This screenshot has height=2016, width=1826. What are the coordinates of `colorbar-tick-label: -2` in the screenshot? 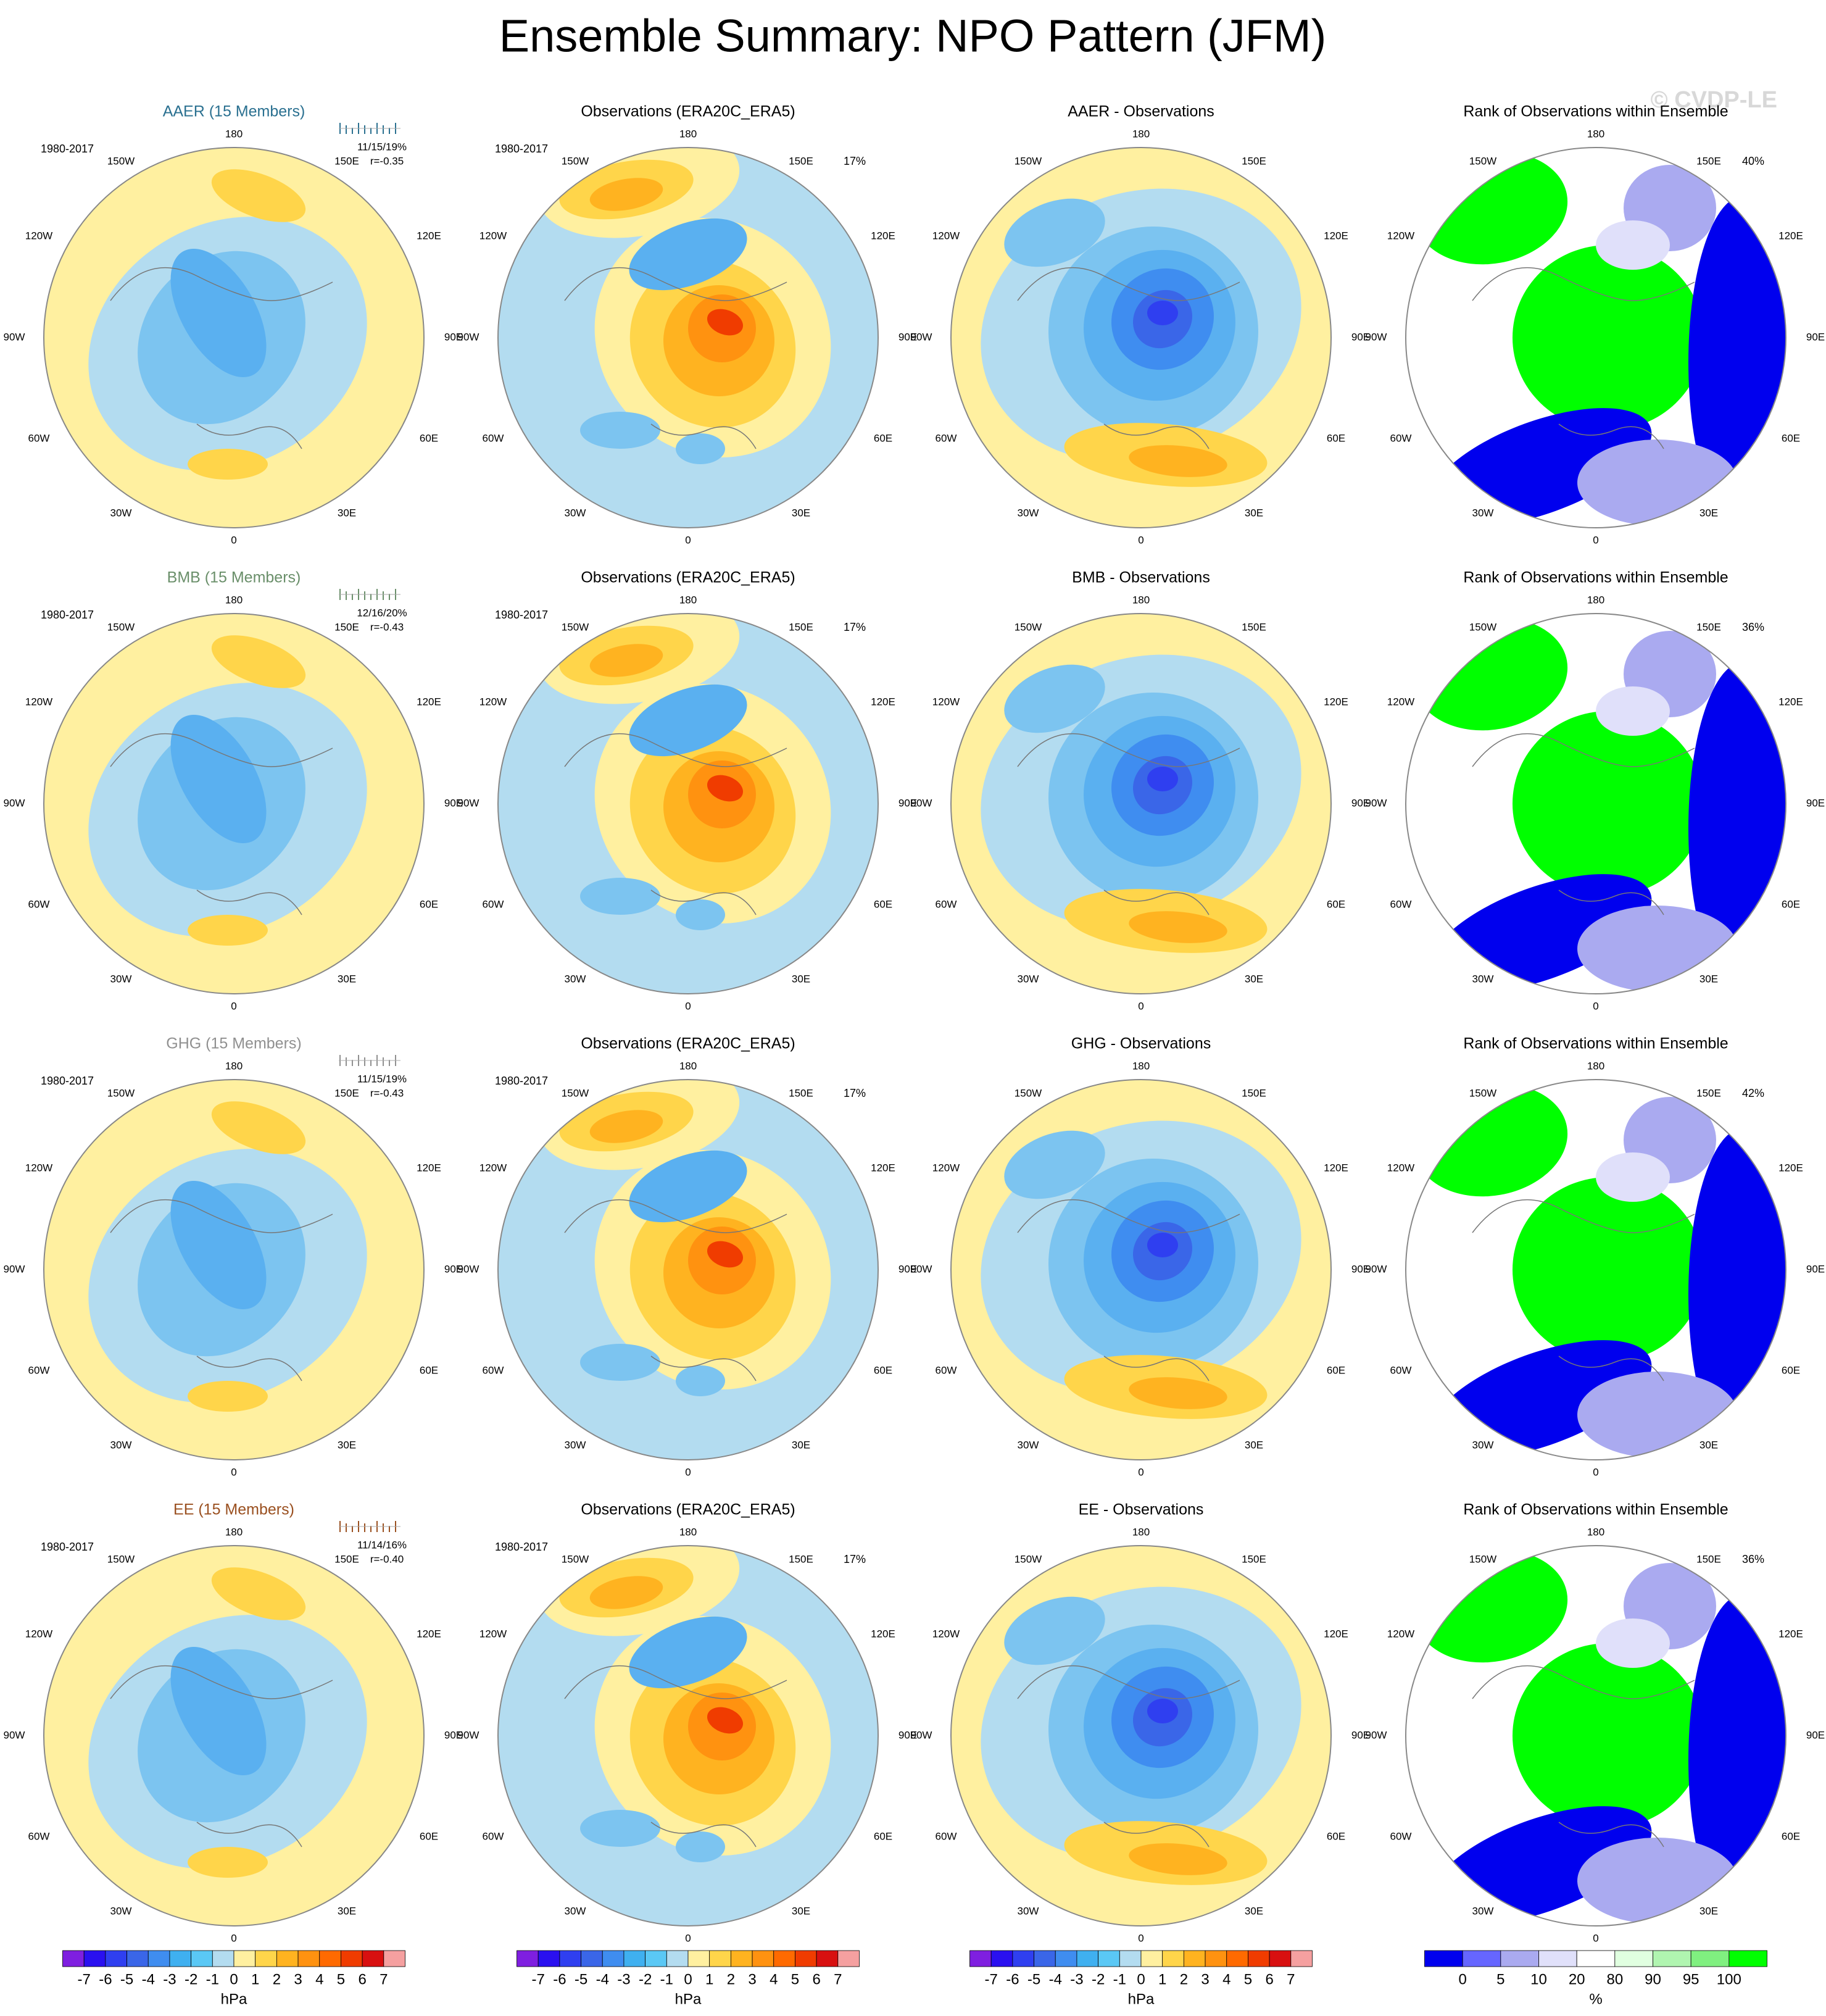 It's located at (191, 1979).